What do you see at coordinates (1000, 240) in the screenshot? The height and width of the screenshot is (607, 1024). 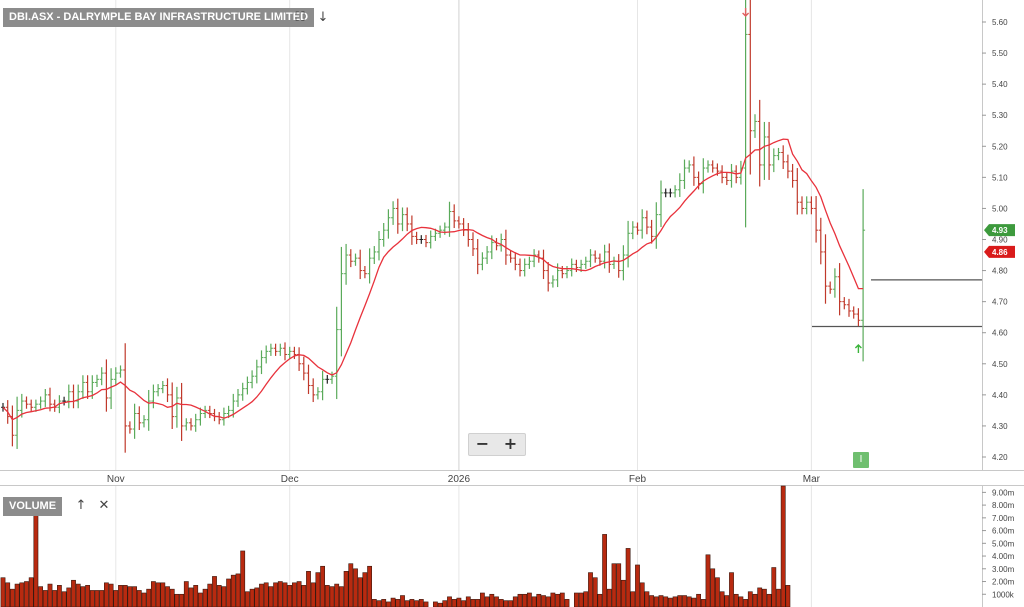 I see `price-tick-label: 4.90` at bounding box center [1000, 240].